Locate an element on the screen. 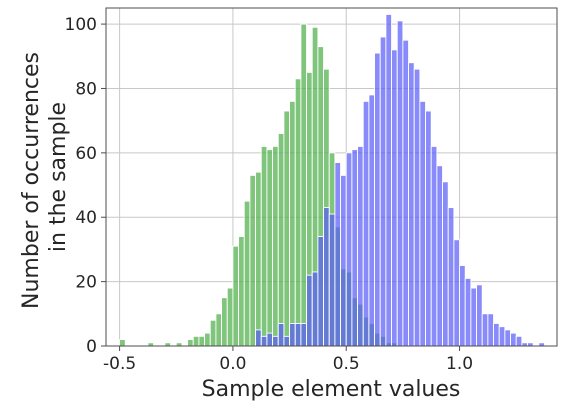  x-tick-label: 0.0 is located at coordinates (232, 364).